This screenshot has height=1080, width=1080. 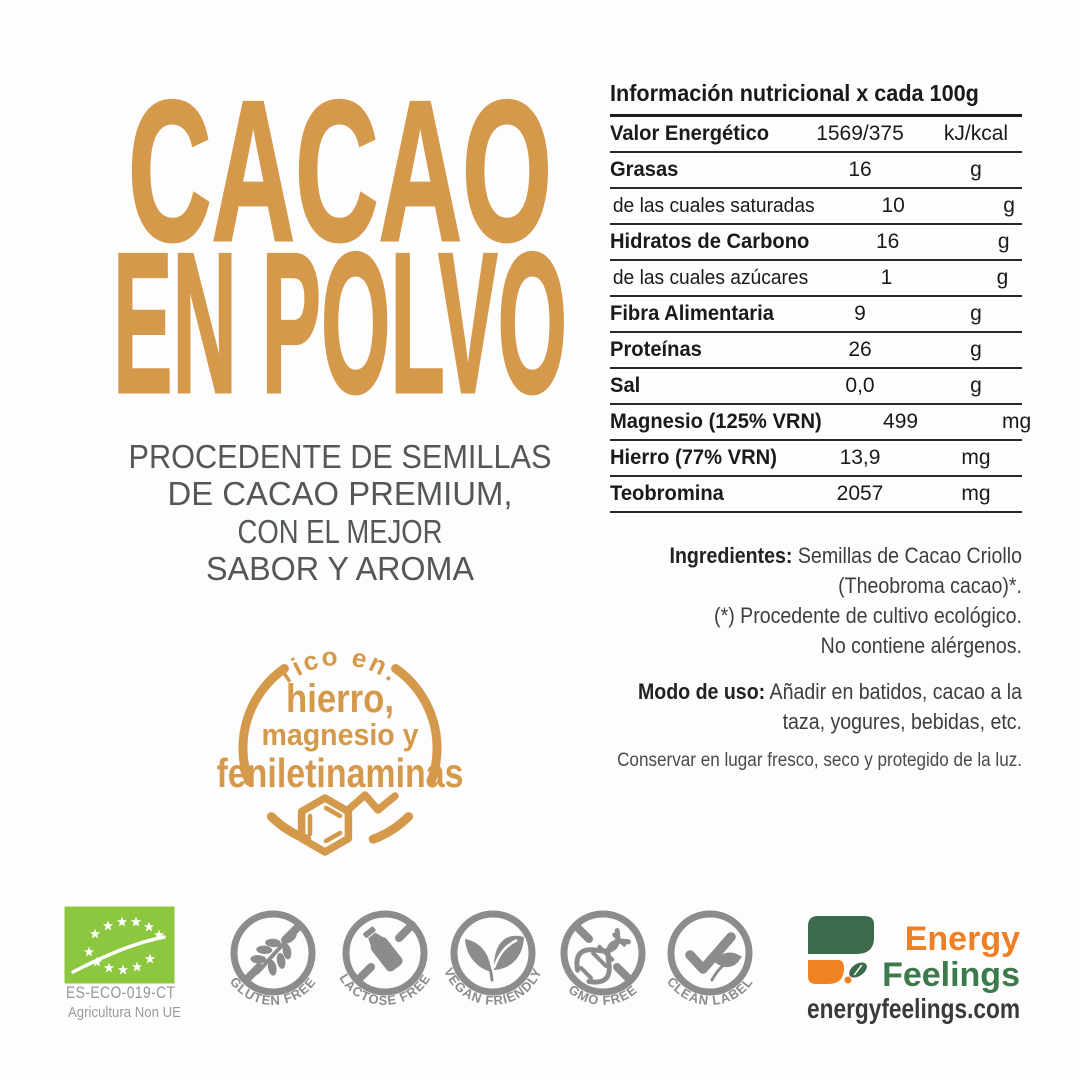 What do you see at coordinates (893, 691) in the screenshot?
I see `usage-text: Añadir en batidos, cacao a la` at bounding box center [893, 691].